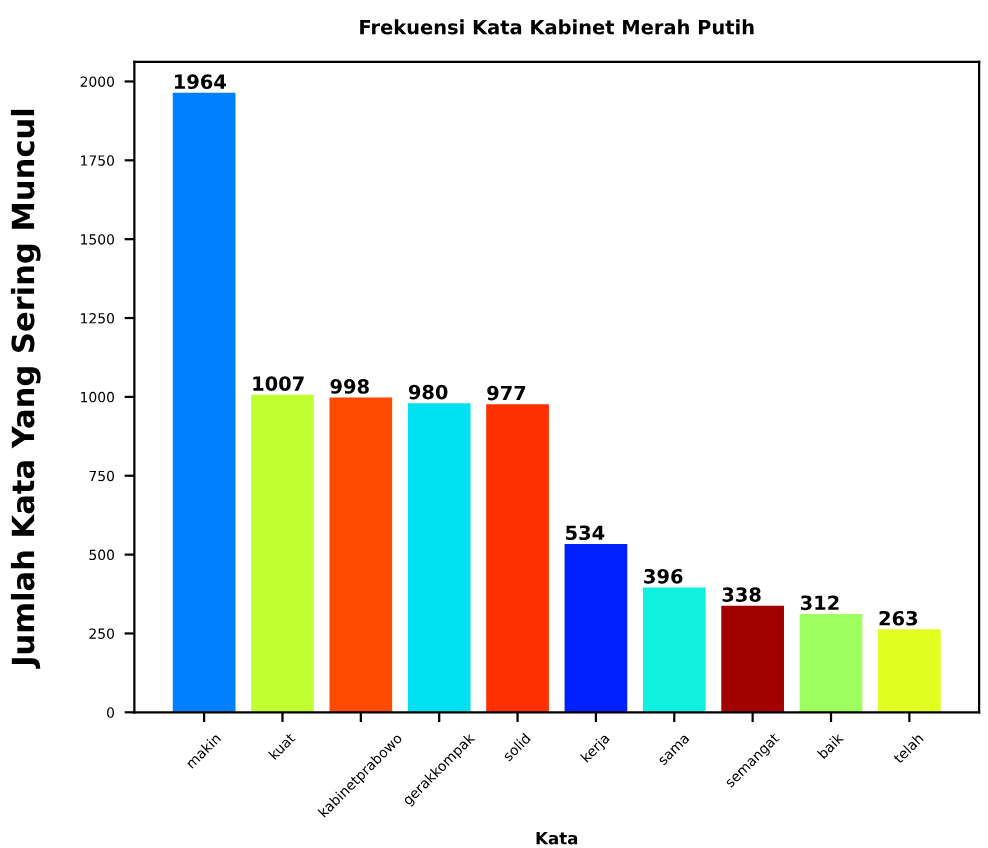  Describe the element at coordinates (349, 386) in the screenshot. I see `data-label: 998` at that location.